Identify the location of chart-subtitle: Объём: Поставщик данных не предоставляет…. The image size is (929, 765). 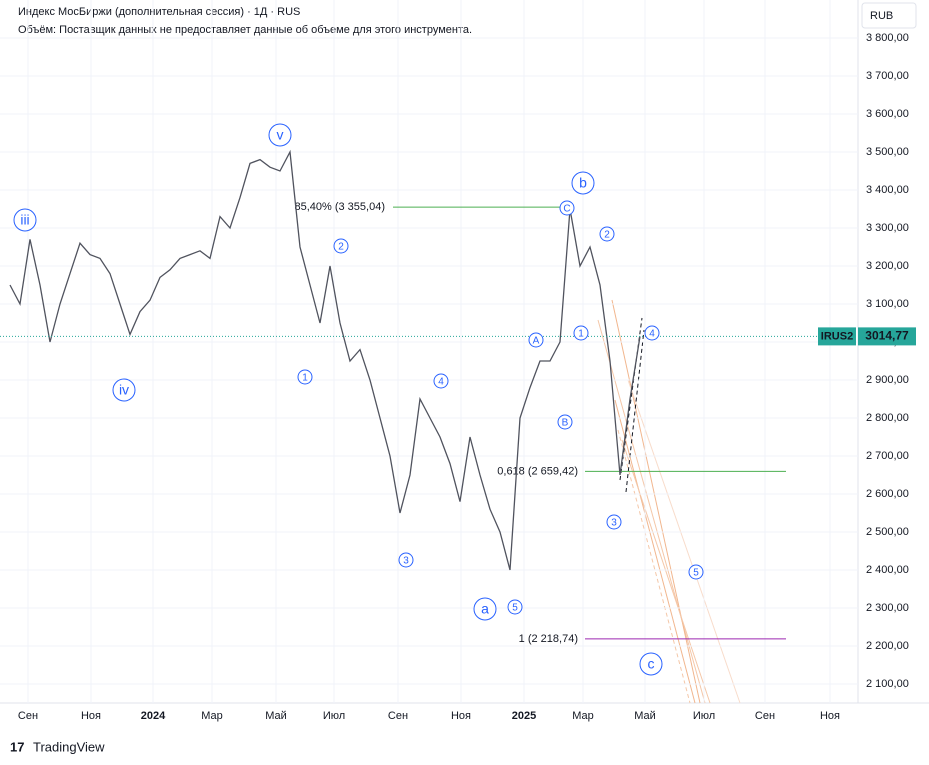
(245, 30).